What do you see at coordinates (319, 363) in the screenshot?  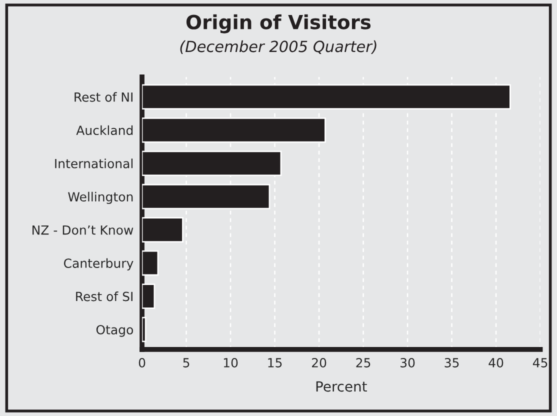 I see `x-tick-label: 20` at bounding box center [319, 363].